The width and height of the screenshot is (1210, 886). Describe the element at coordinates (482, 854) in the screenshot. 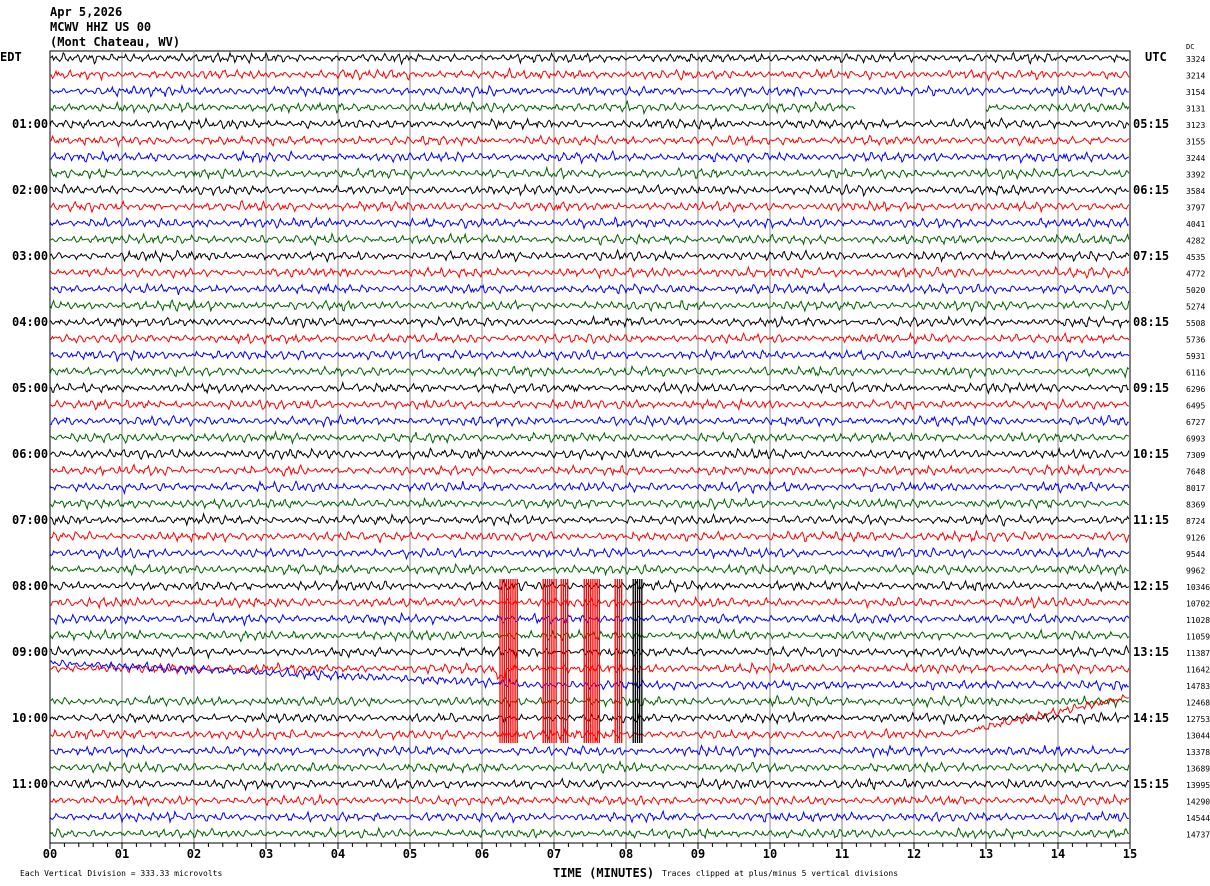

I see `x-tick-label: 06` at that location.